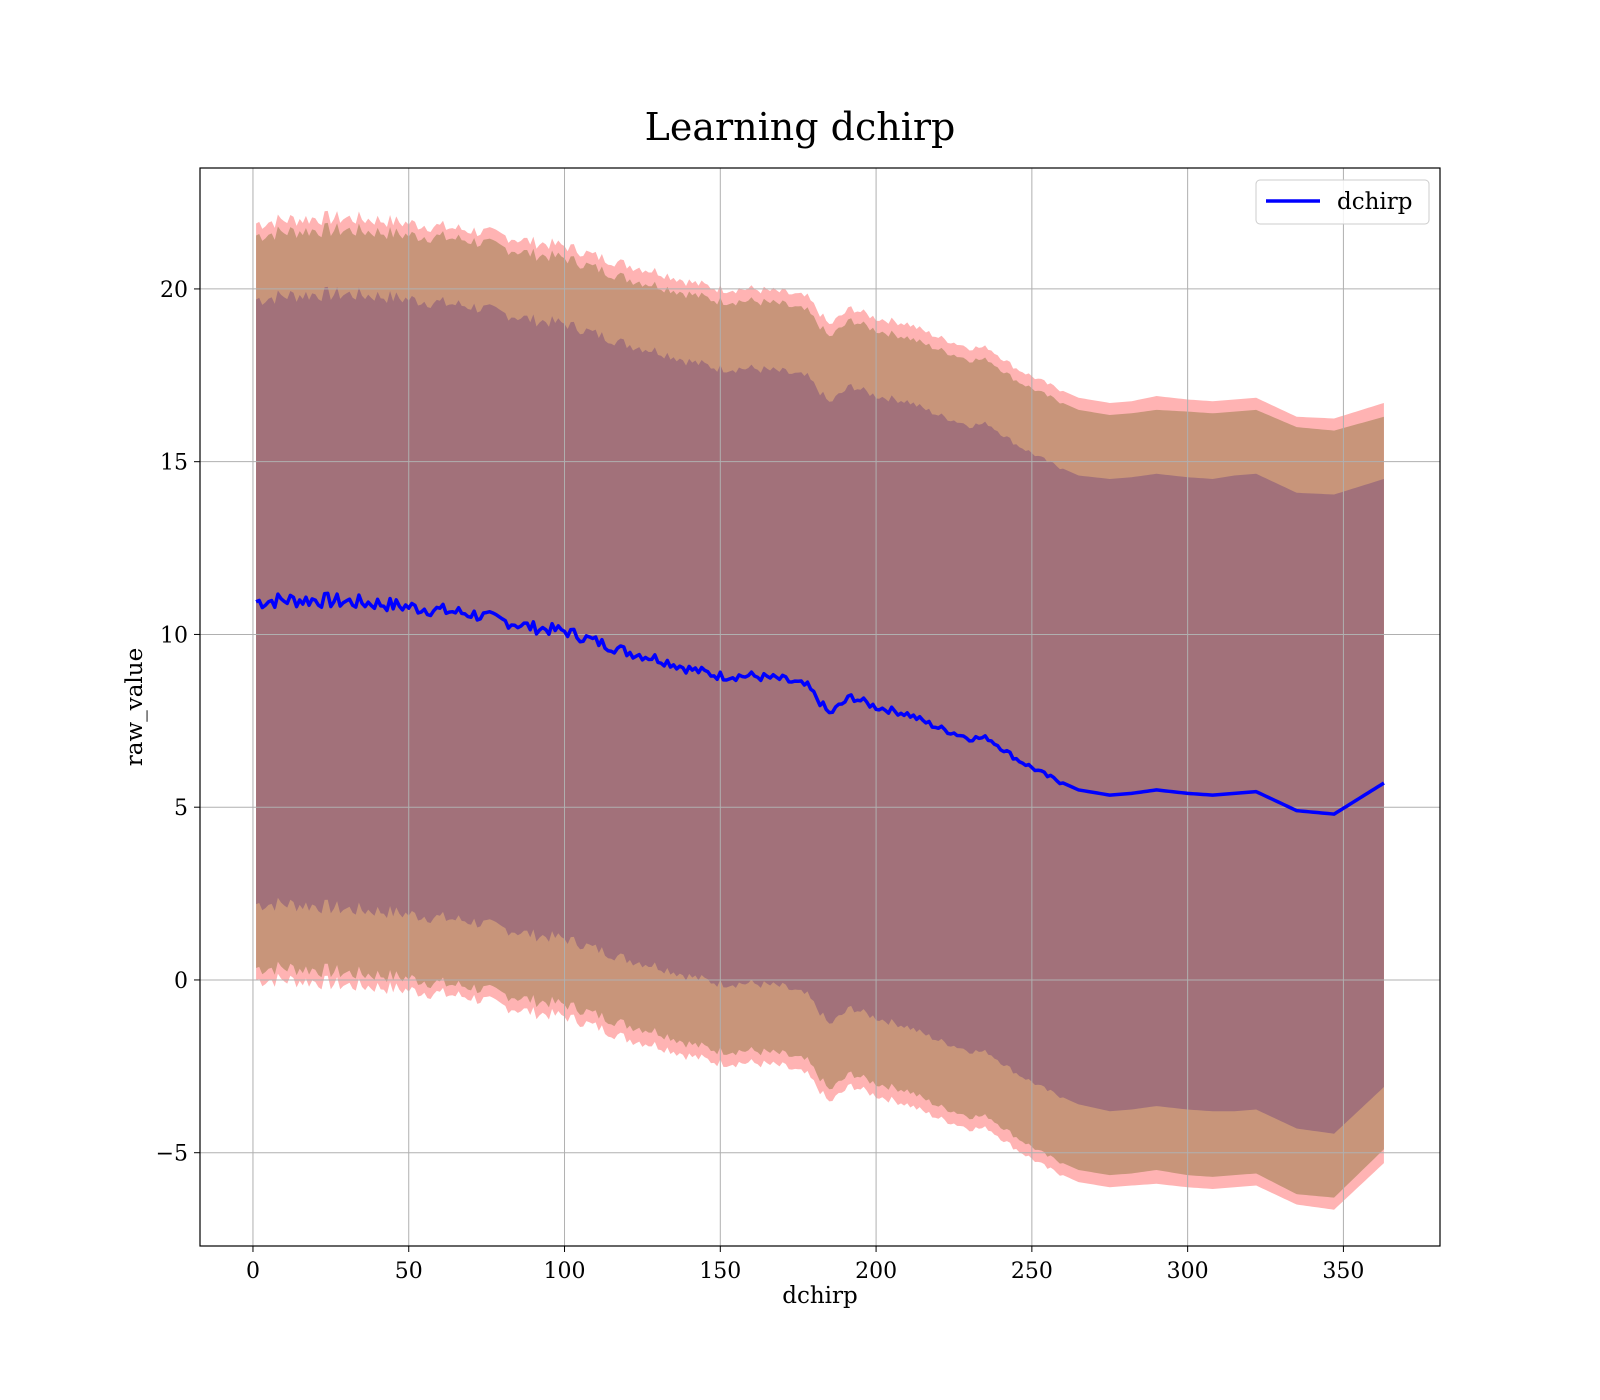 The height and width of the screenshot is (1400, 1600). Describe the element at coordinates (876, 1271) in the screenshot. I see `x-tick-label: 200` at that location.